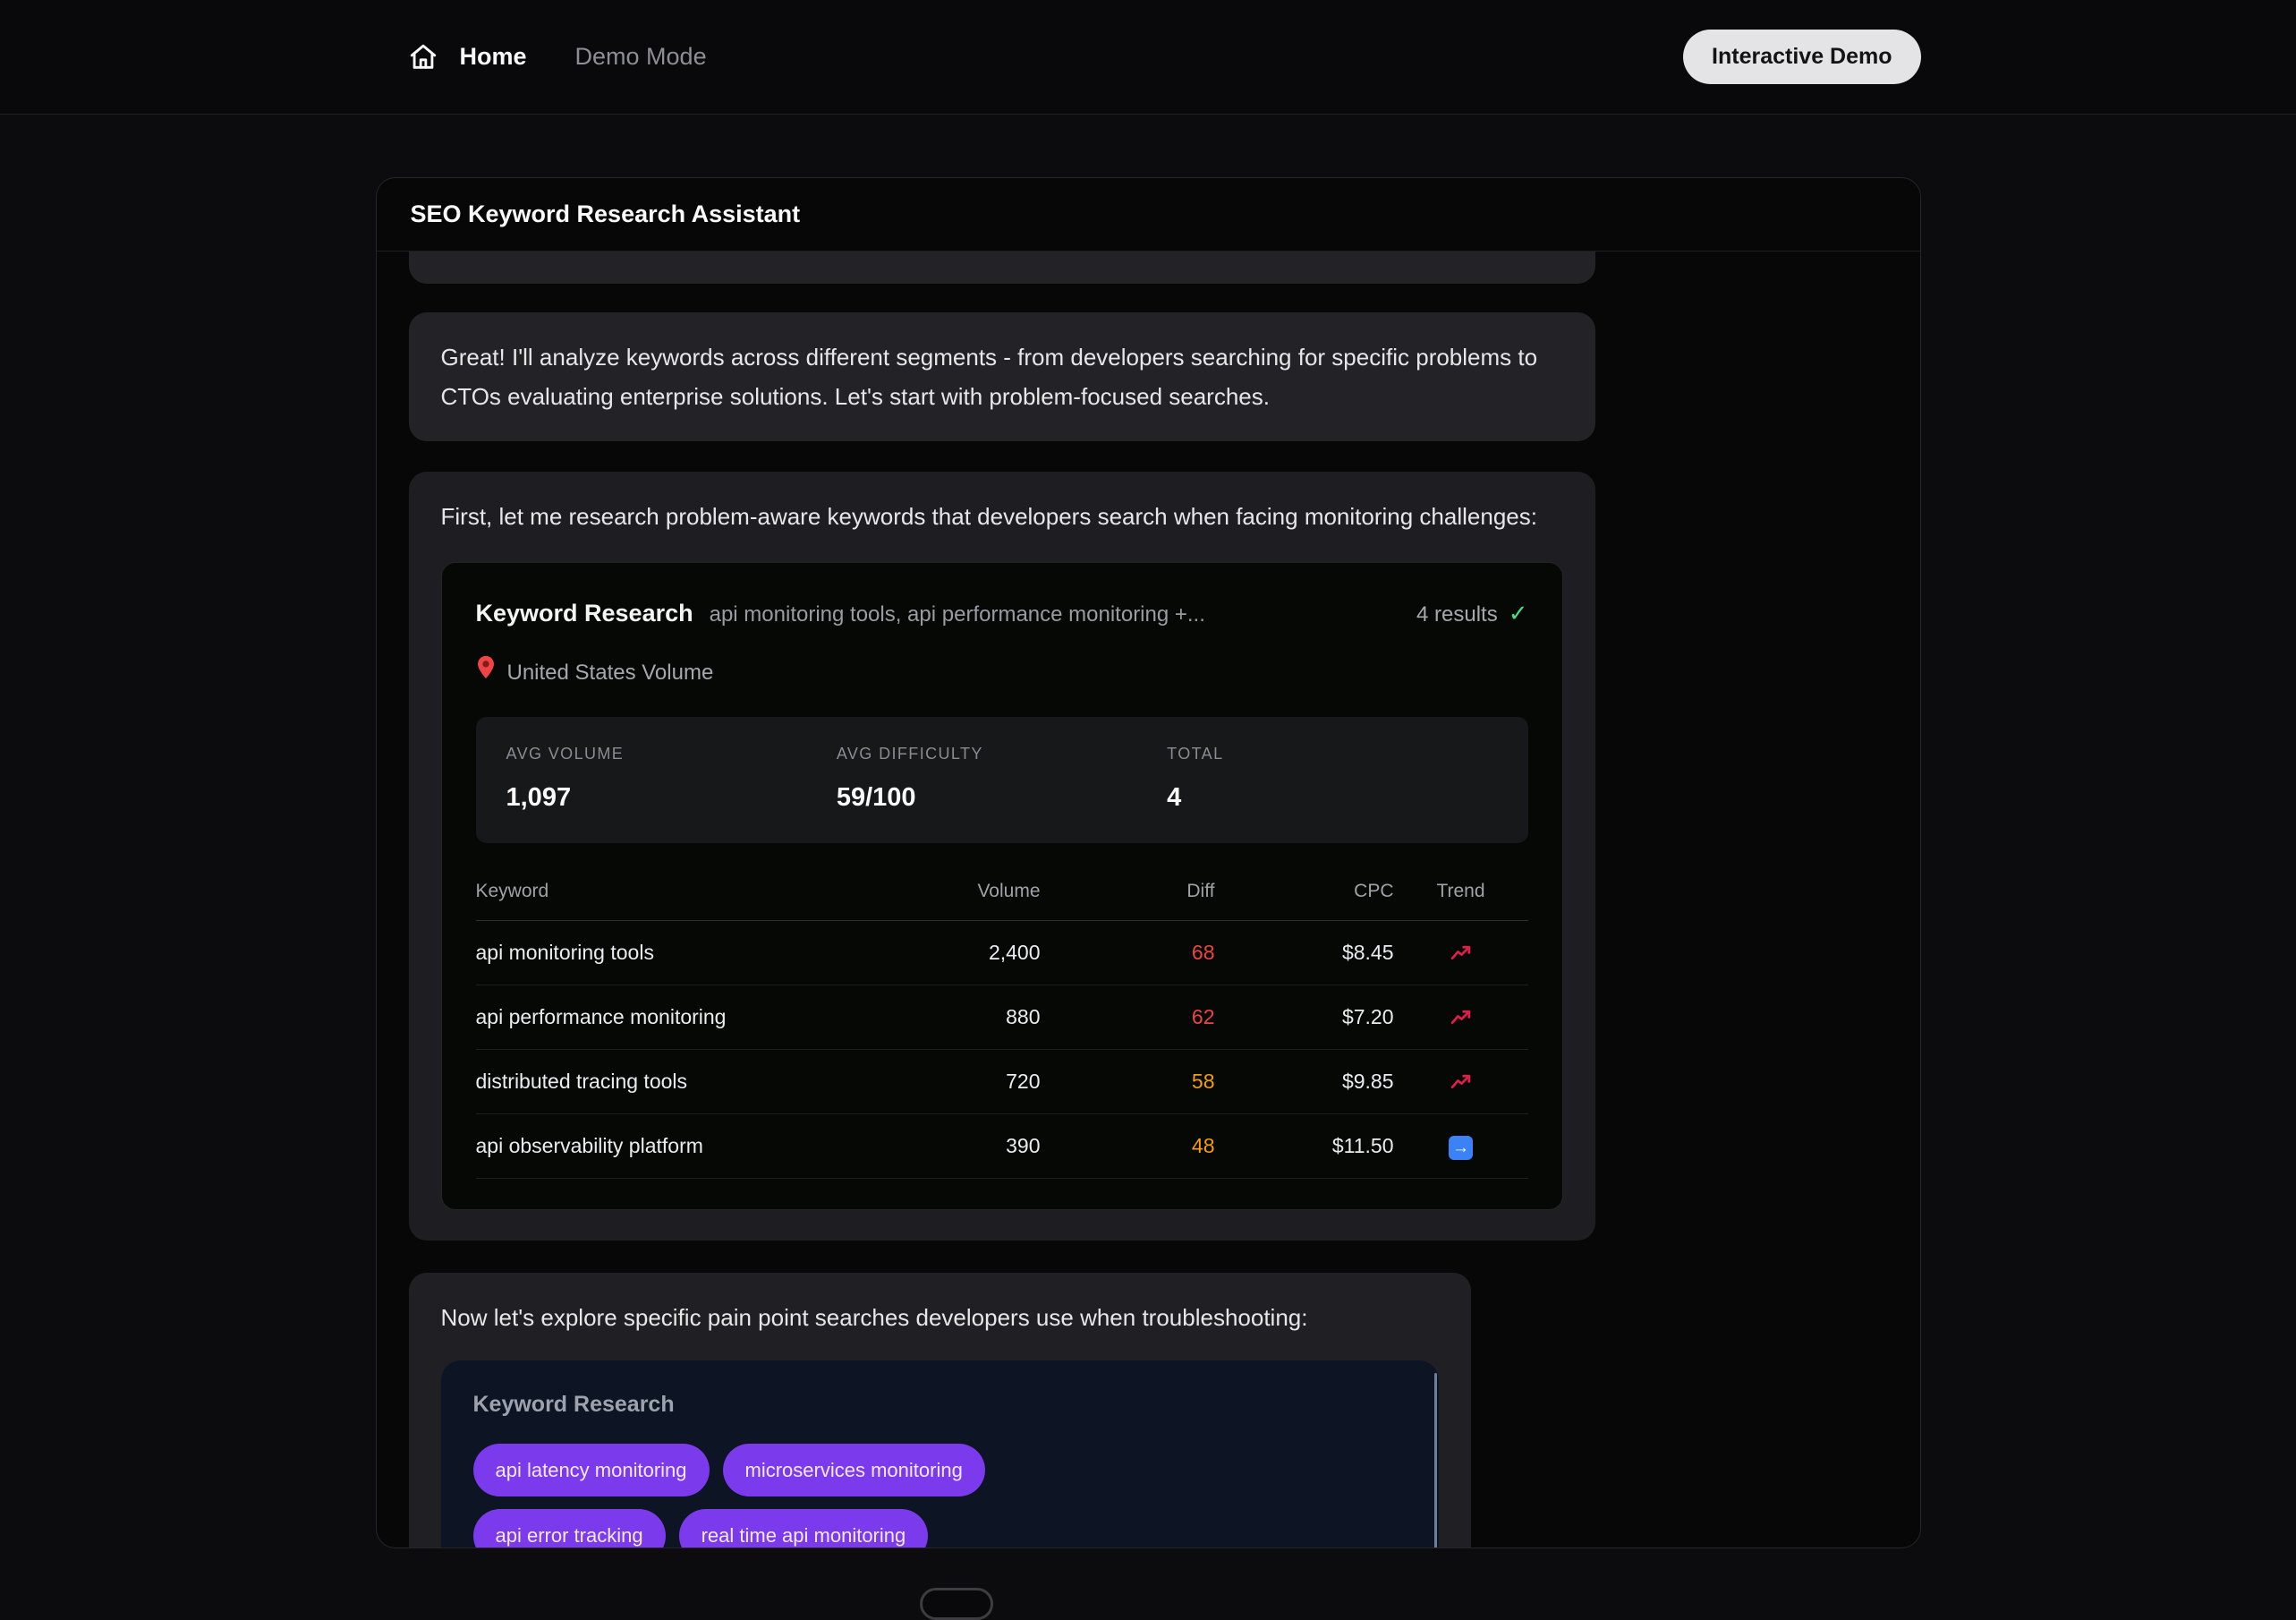 This screenshot has width=2296, height=1620. Describe the element at coordinates (671, 780) in the screenshot. I see `stat-avg-volume: AVG VOLUME 1,097` at that location.